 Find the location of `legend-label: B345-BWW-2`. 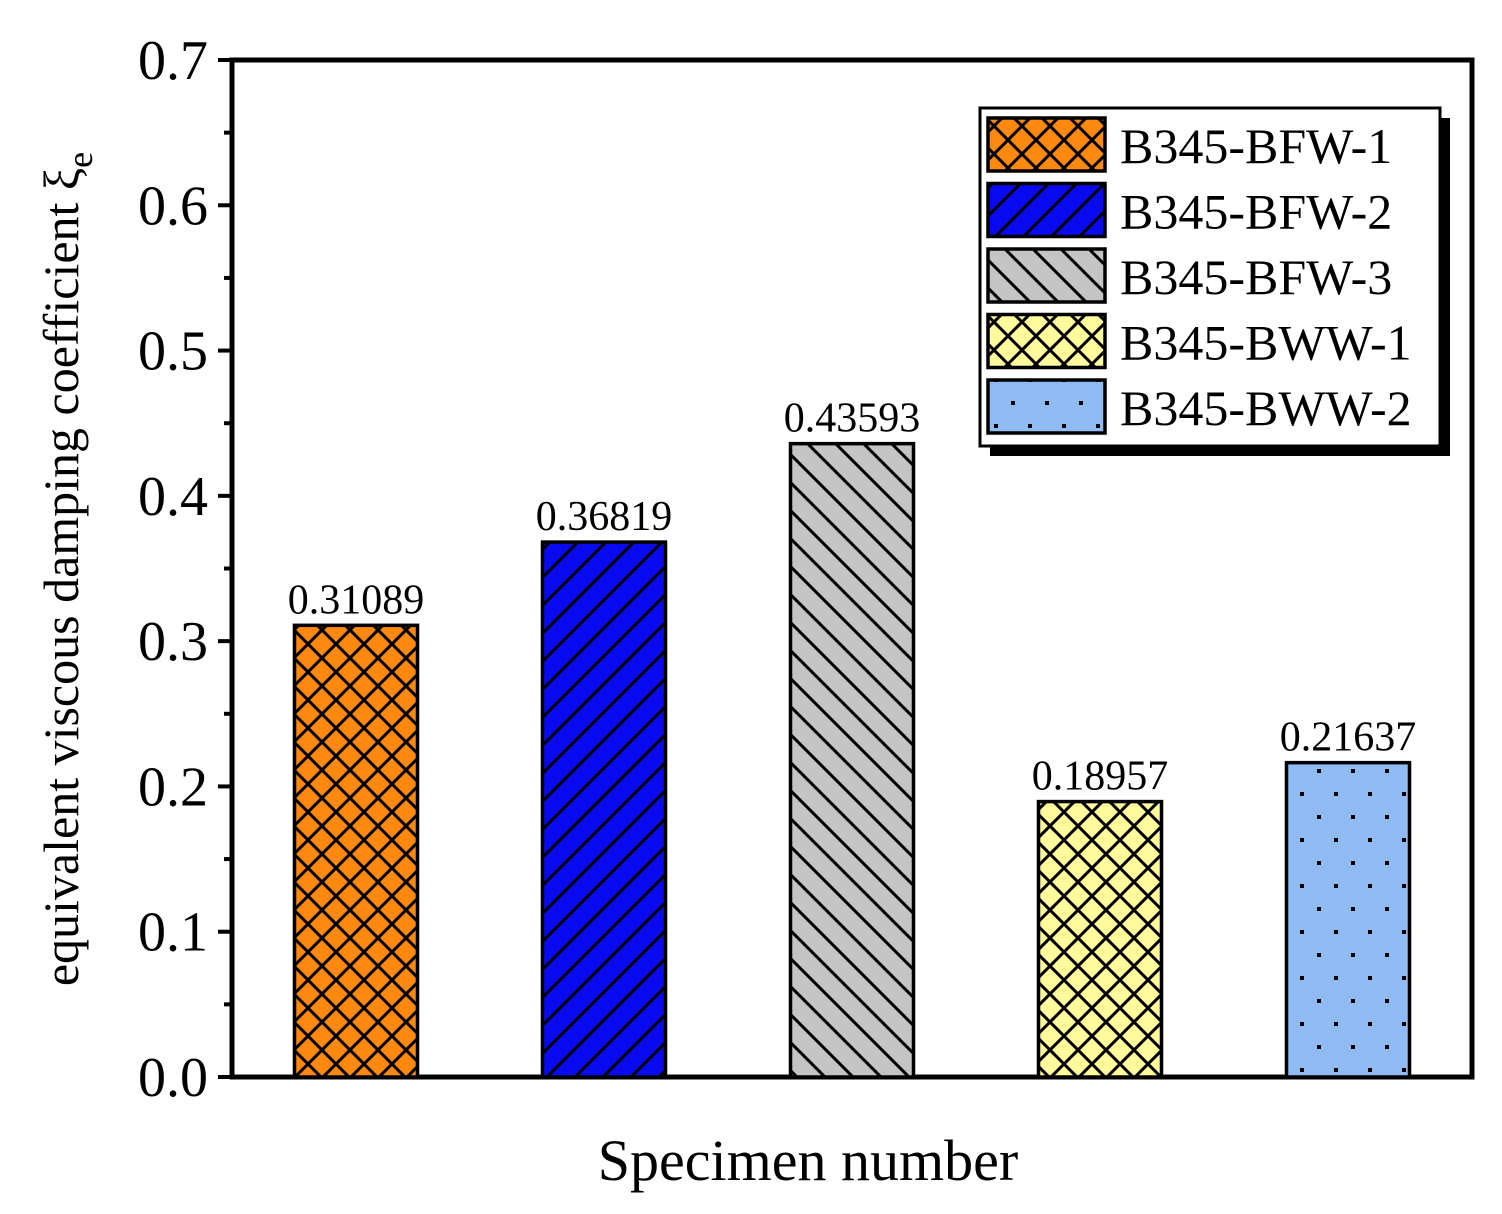

legend-label: B345-BWW-2 is located at coordinates (1266, 408).